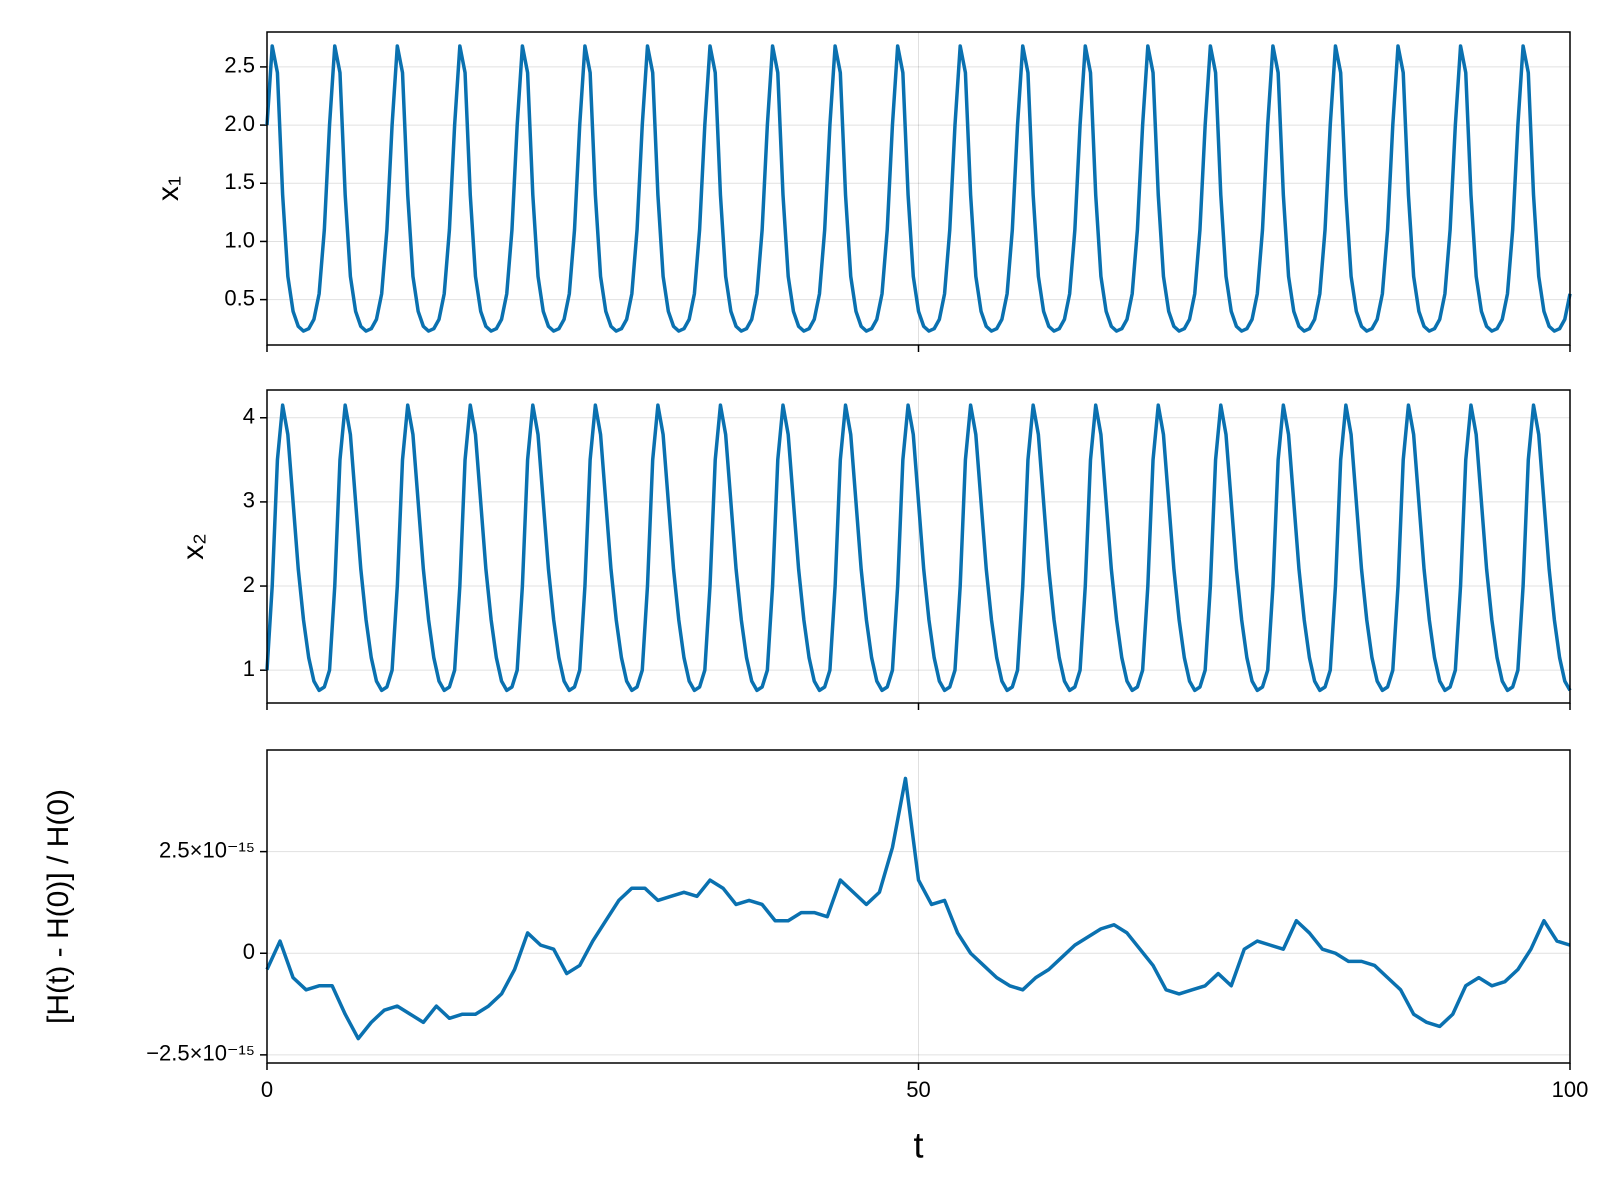 This screenshot has height=1200, width=1600. What do you see at coordinates (168, 188) in the screenshot?
I see `y-axis-label: x₁` at bounding box center [168, 188].